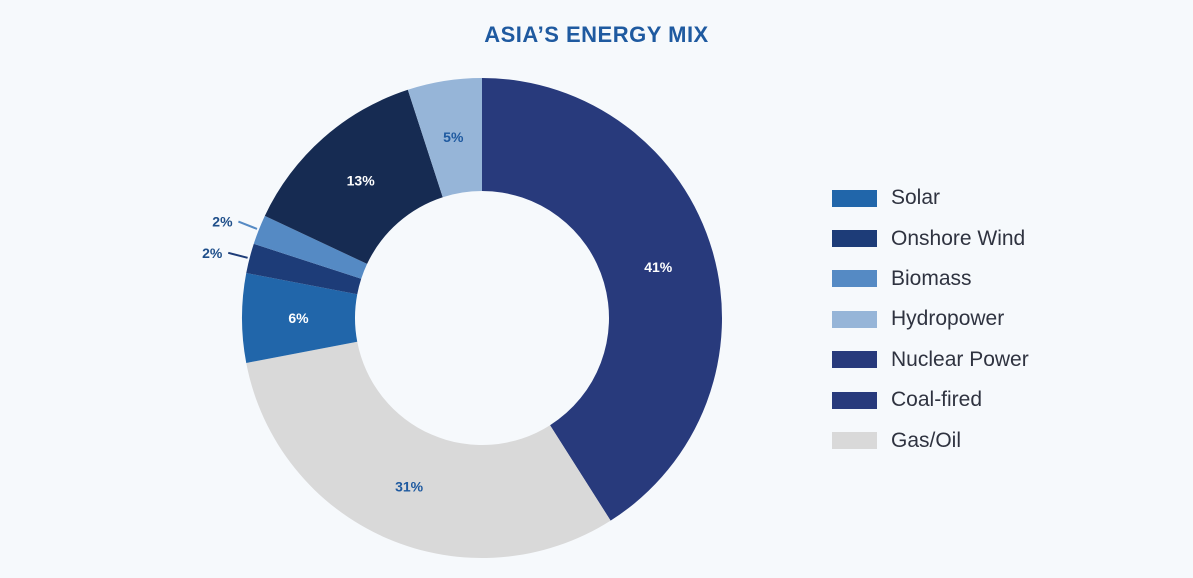  I want to click on slice-biomass, so click(310, 247).